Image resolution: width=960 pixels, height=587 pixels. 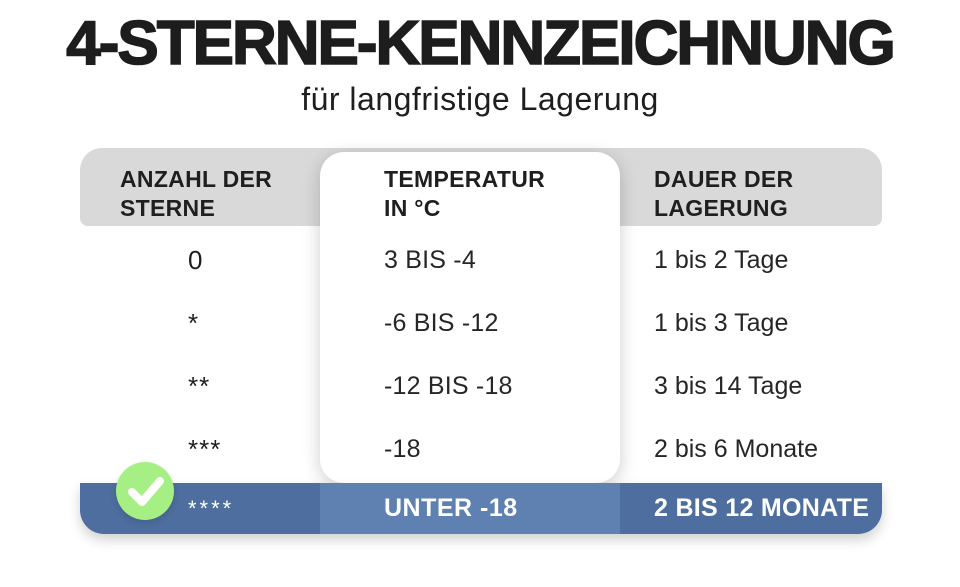 I want to click on column-header-stars-line2: STERNE, so click(x=168, y=208).